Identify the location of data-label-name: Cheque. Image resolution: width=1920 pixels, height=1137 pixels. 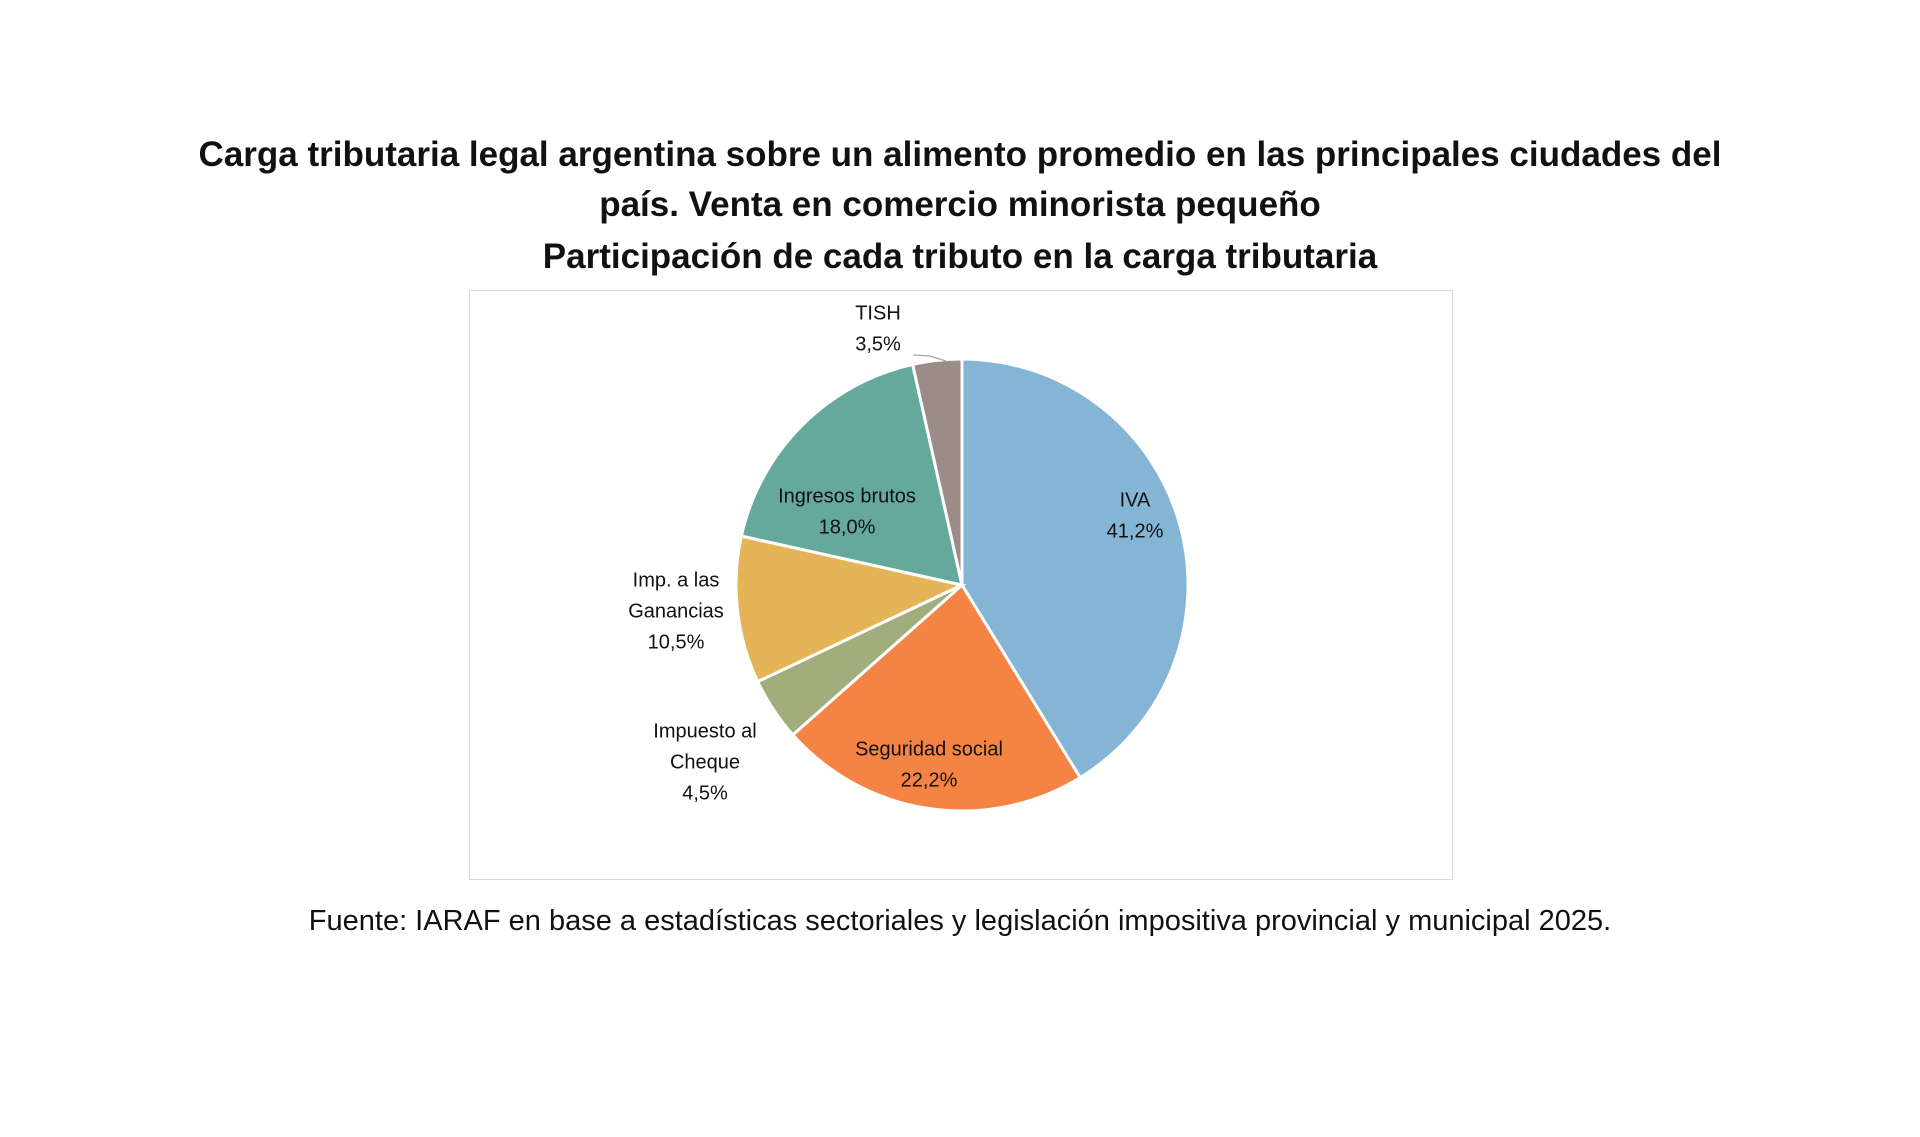
(705, 762).